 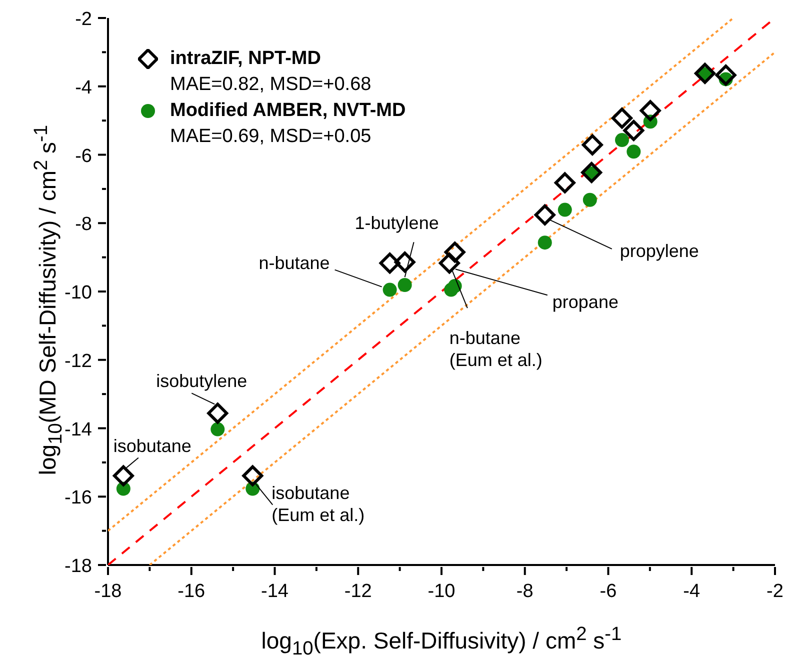 What do you see at coordinates (585, 302) in the screenshot?
I see `annotation: propane` at bounding box center [585, 302].